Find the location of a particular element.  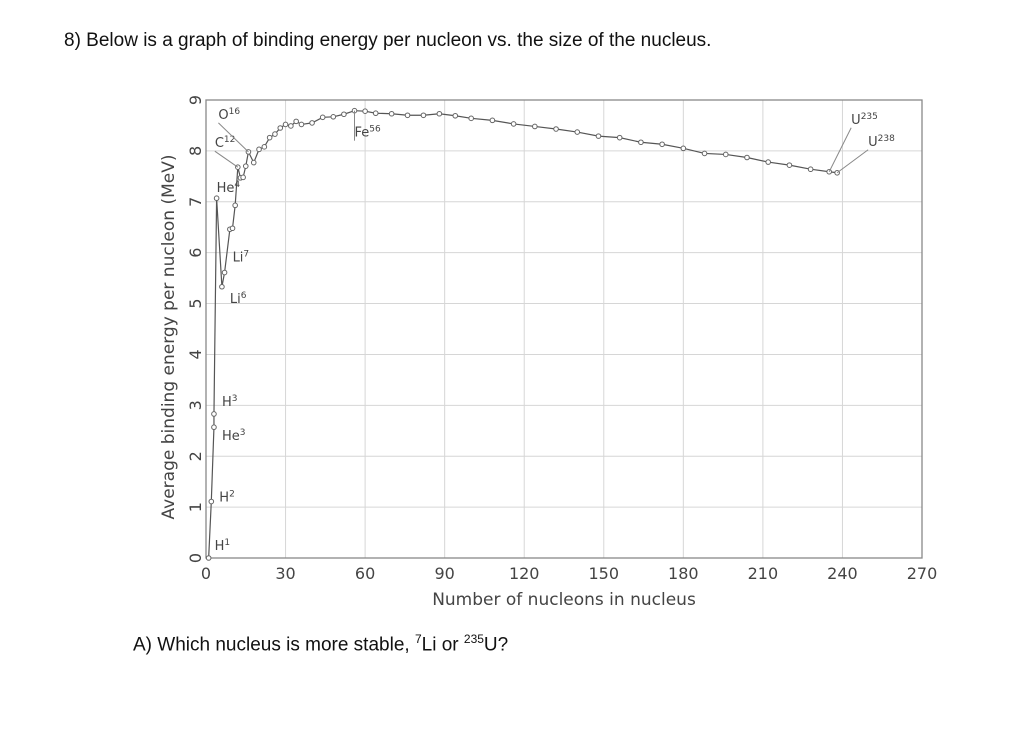

y-tick-label: 7 is located at coordinates (195, 202).